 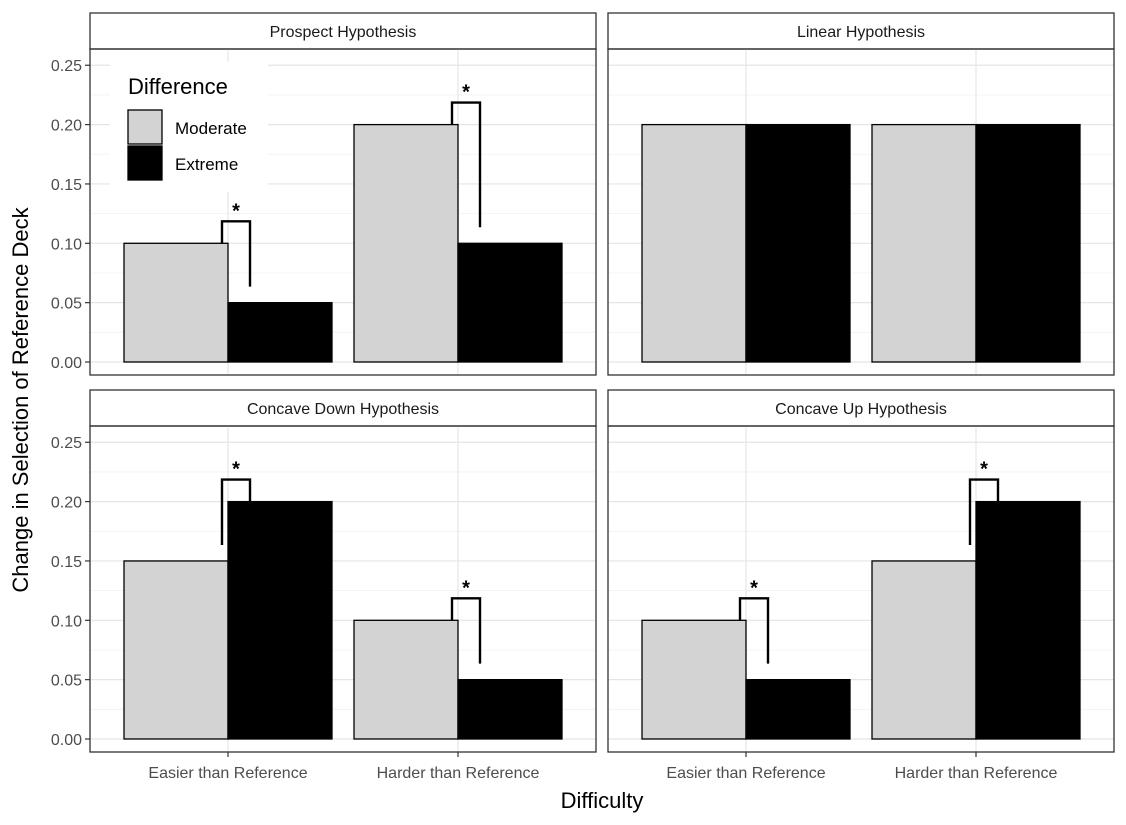 What do you see at coordinates (211, 128) in the screenshot?
I see `legend-label: Moderate` at bounding box center [211, 128].